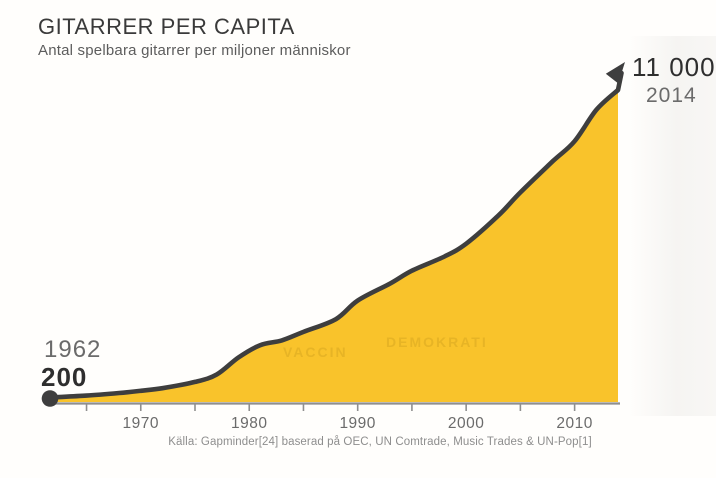 Image resolution: width=716 pixels, height=478 pixels. Describe the element at coordinates (64, 377) in the screenshot. I see `start-value-label: 200` at that location.